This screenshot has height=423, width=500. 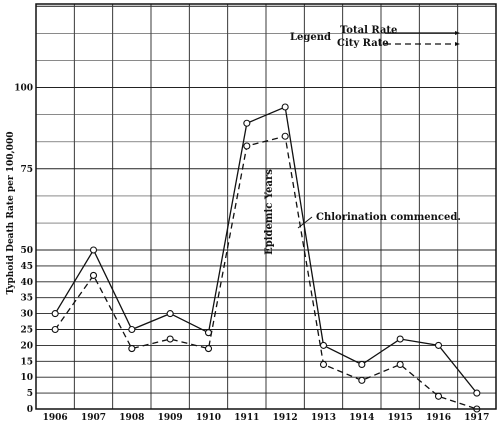 I want to click on x-tick-label: 1915, so click(x=400, y=418).